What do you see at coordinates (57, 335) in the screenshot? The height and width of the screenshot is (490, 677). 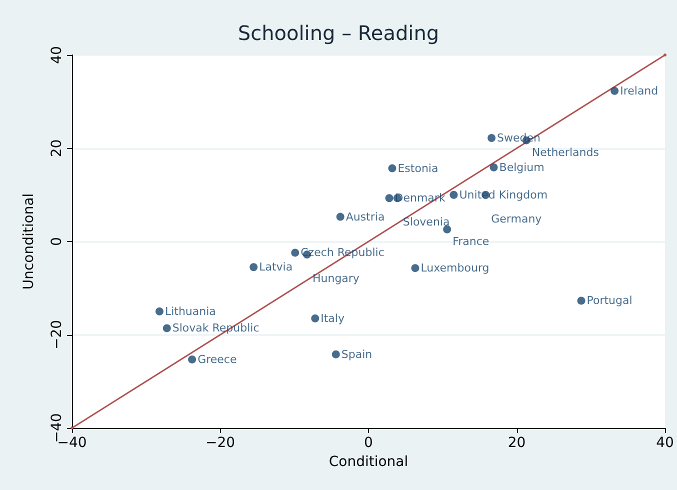 I see `y-tick-label: −20` at bounding box center [57, 335].